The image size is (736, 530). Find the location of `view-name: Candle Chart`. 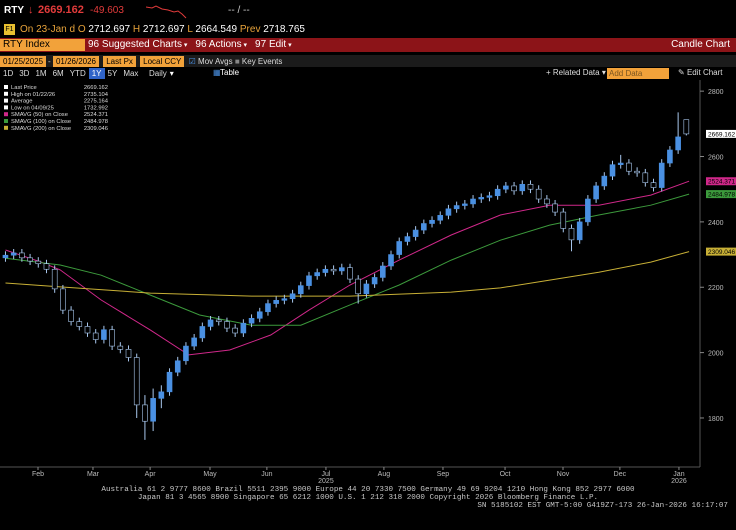

view-name: Candle Chart is located at coordinates (700, 44).